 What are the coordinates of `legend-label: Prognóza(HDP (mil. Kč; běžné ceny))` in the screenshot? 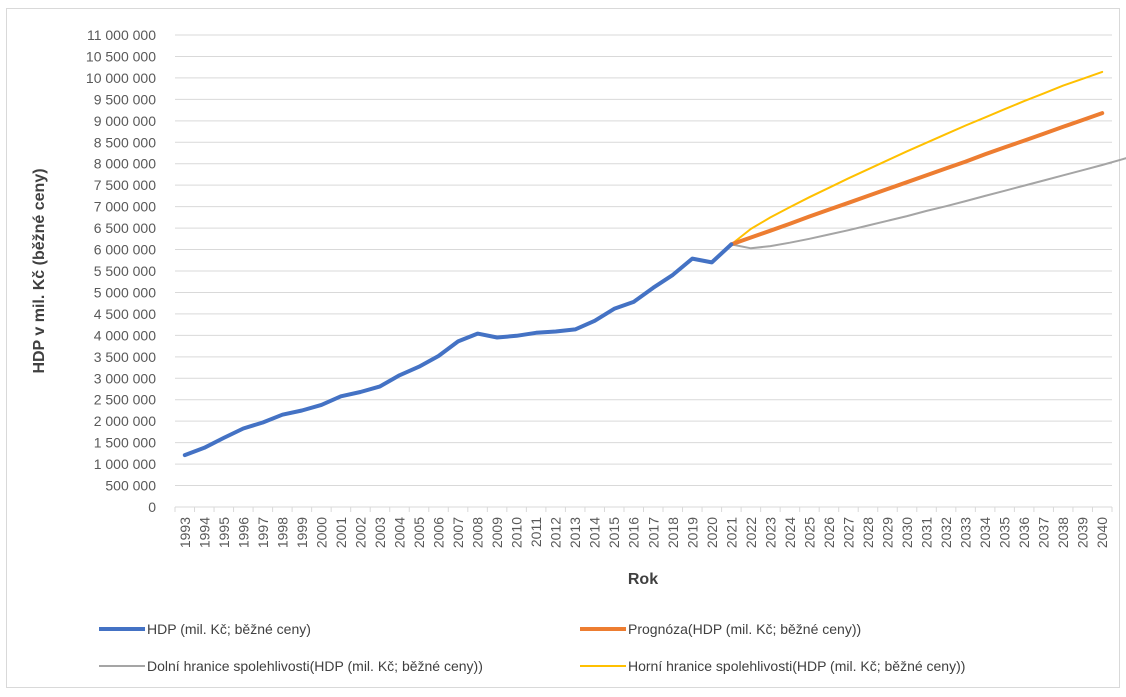 It's located at (744, 629).